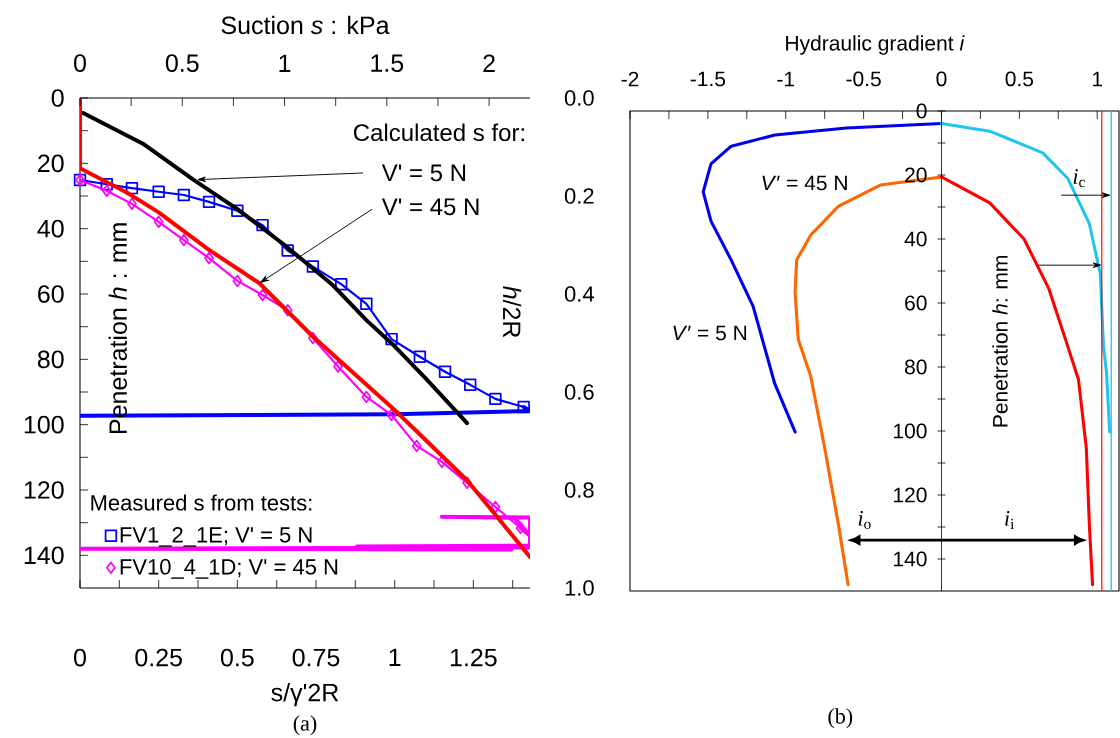 This screenshot has width=1120, height=738. Describe the element at coordinates (708, 79) in the screenshot. I see `x-tick-label: -1.5` at that location.